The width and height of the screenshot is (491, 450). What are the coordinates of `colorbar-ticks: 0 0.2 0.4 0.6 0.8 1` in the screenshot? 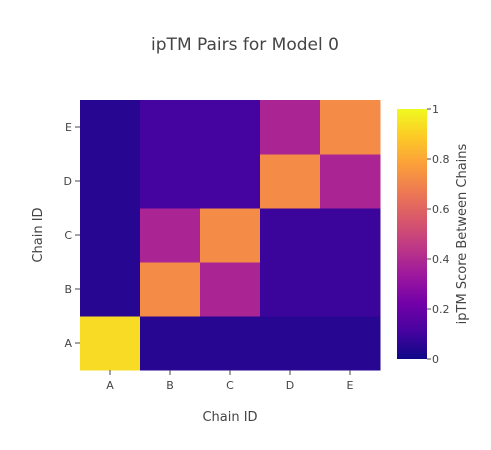 It's located at (438, 234).